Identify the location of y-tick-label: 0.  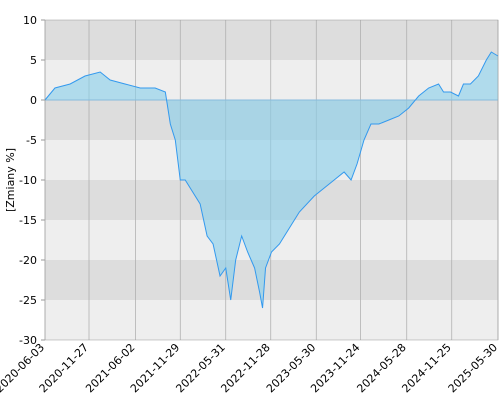
(33, 100).